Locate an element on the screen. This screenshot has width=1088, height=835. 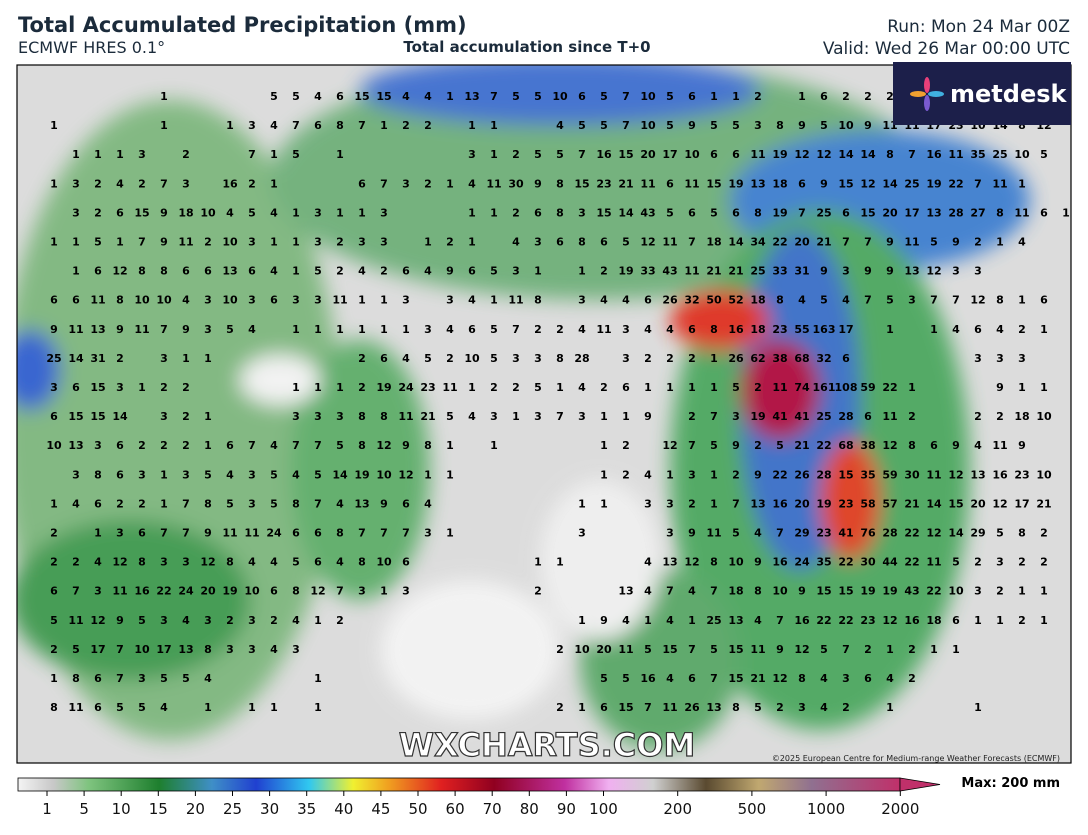
colorbar-tick-label: 20 is located at coordinates (195, 809).